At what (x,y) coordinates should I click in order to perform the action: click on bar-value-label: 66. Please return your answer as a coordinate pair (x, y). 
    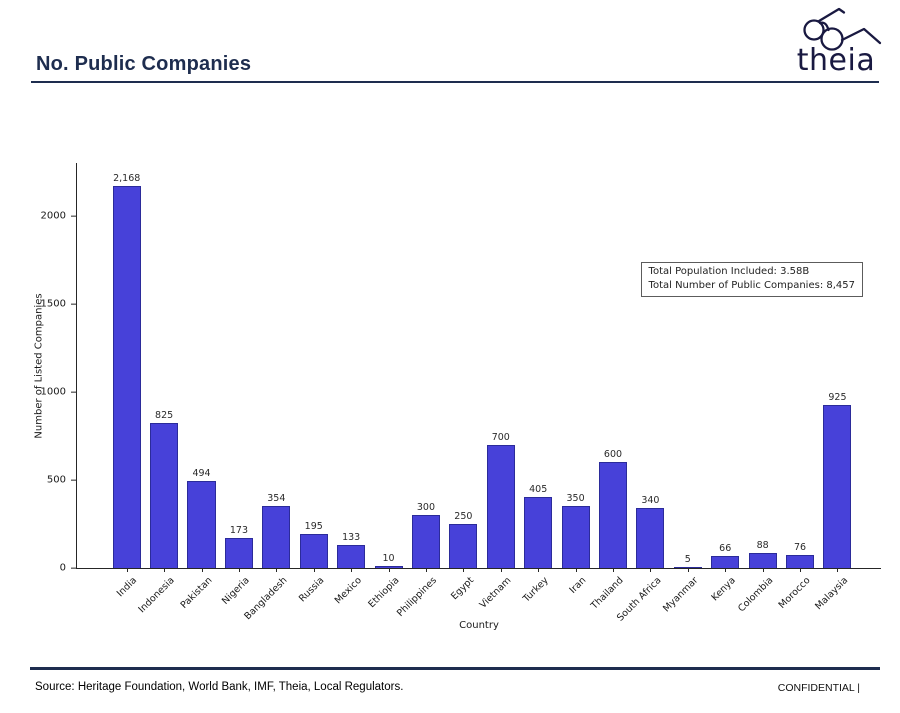
    Looking at the image, I should click on (725, 549).